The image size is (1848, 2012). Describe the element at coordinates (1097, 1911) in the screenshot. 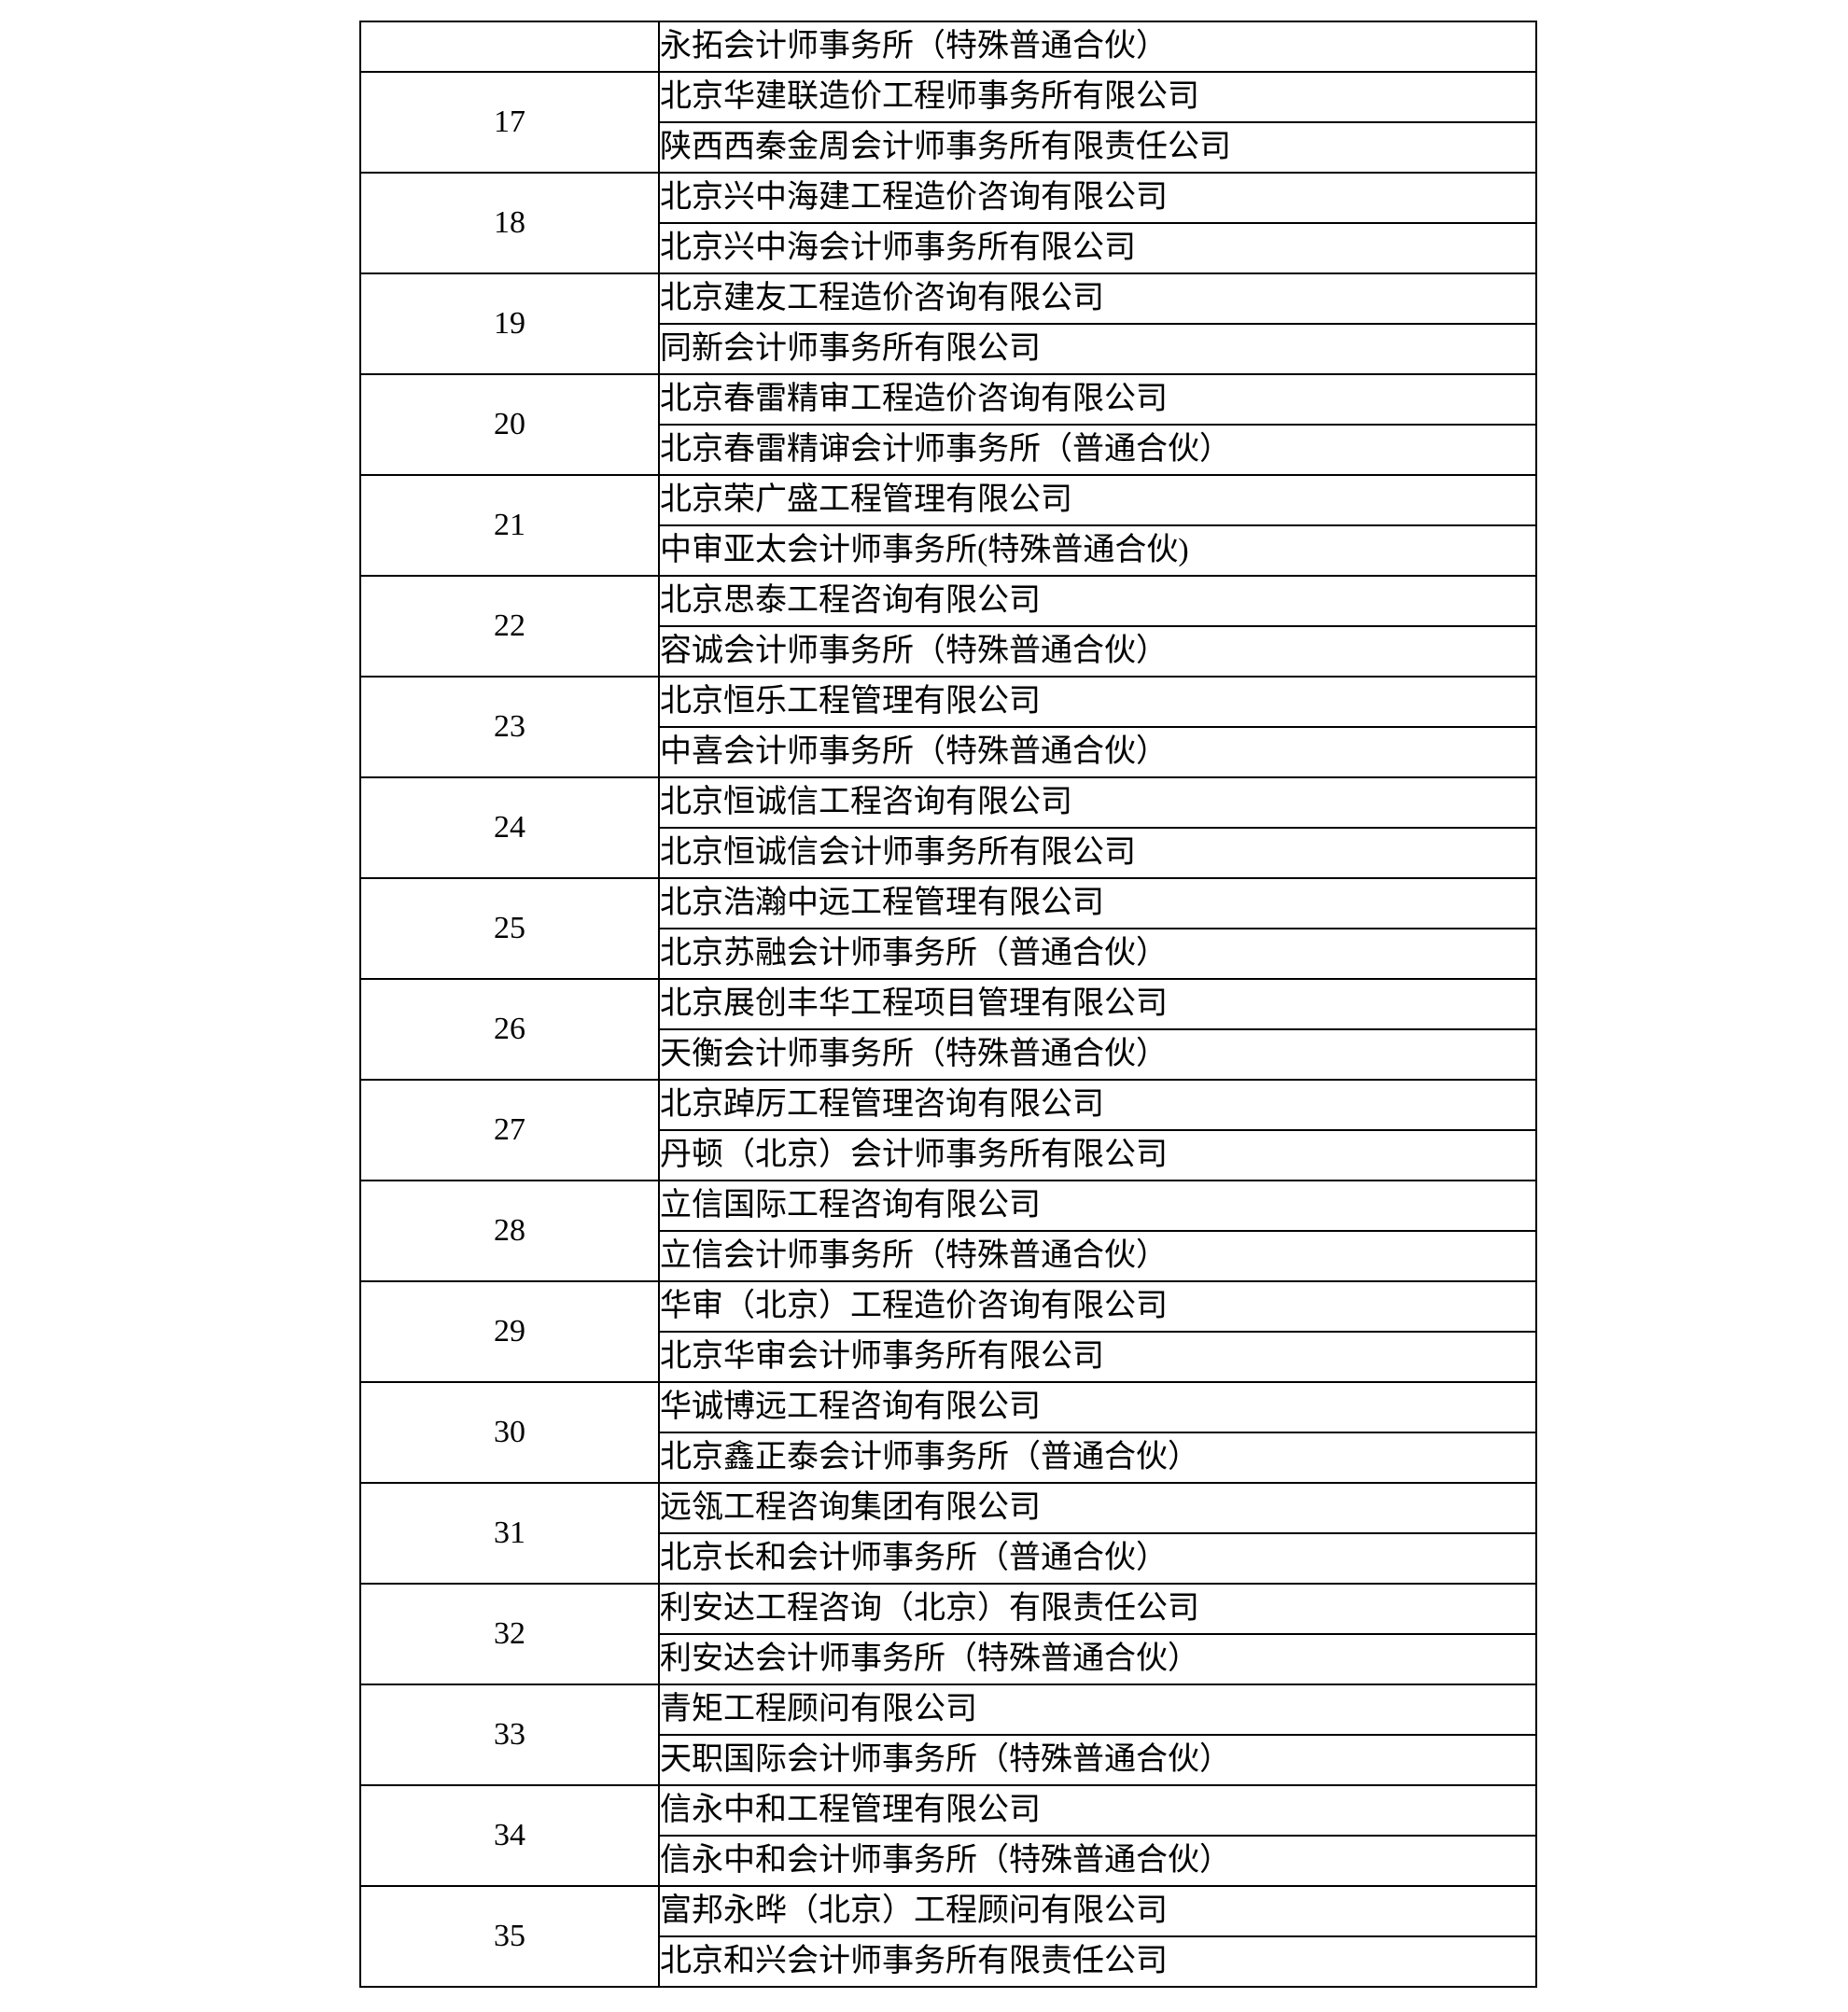

I see `firm-name-cell: 富邦永晔（北京）工程顾问有限公司` at that location.